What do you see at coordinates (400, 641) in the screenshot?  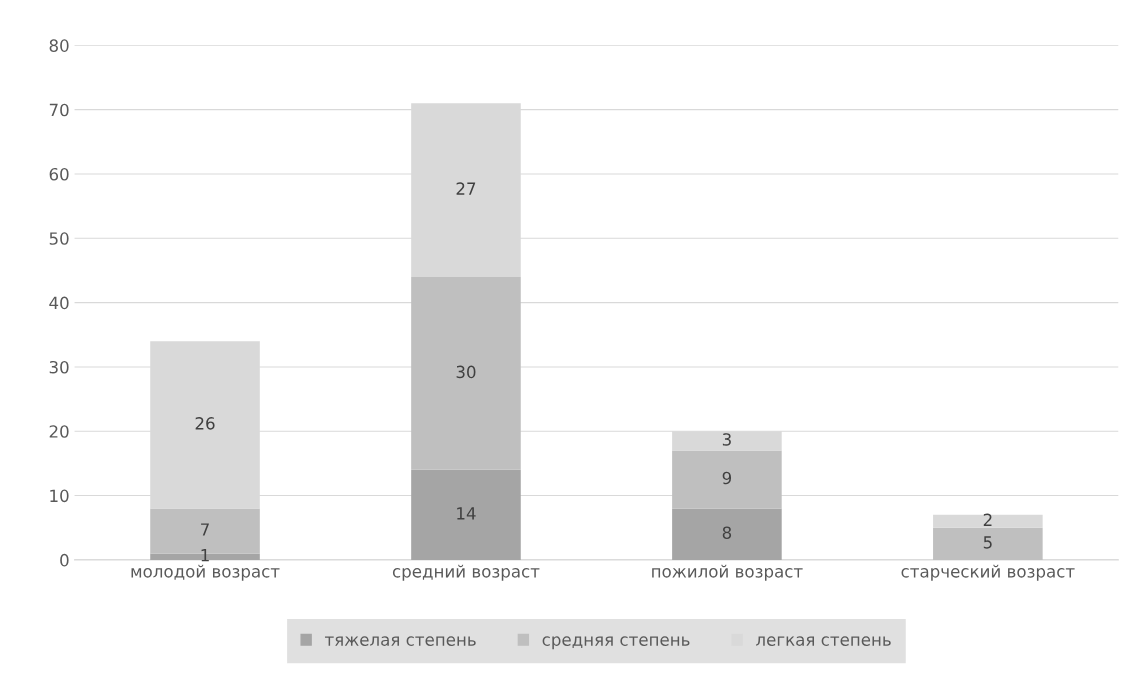 I see `legend-label: тяжелая степень` at bounding box center [400, 641].